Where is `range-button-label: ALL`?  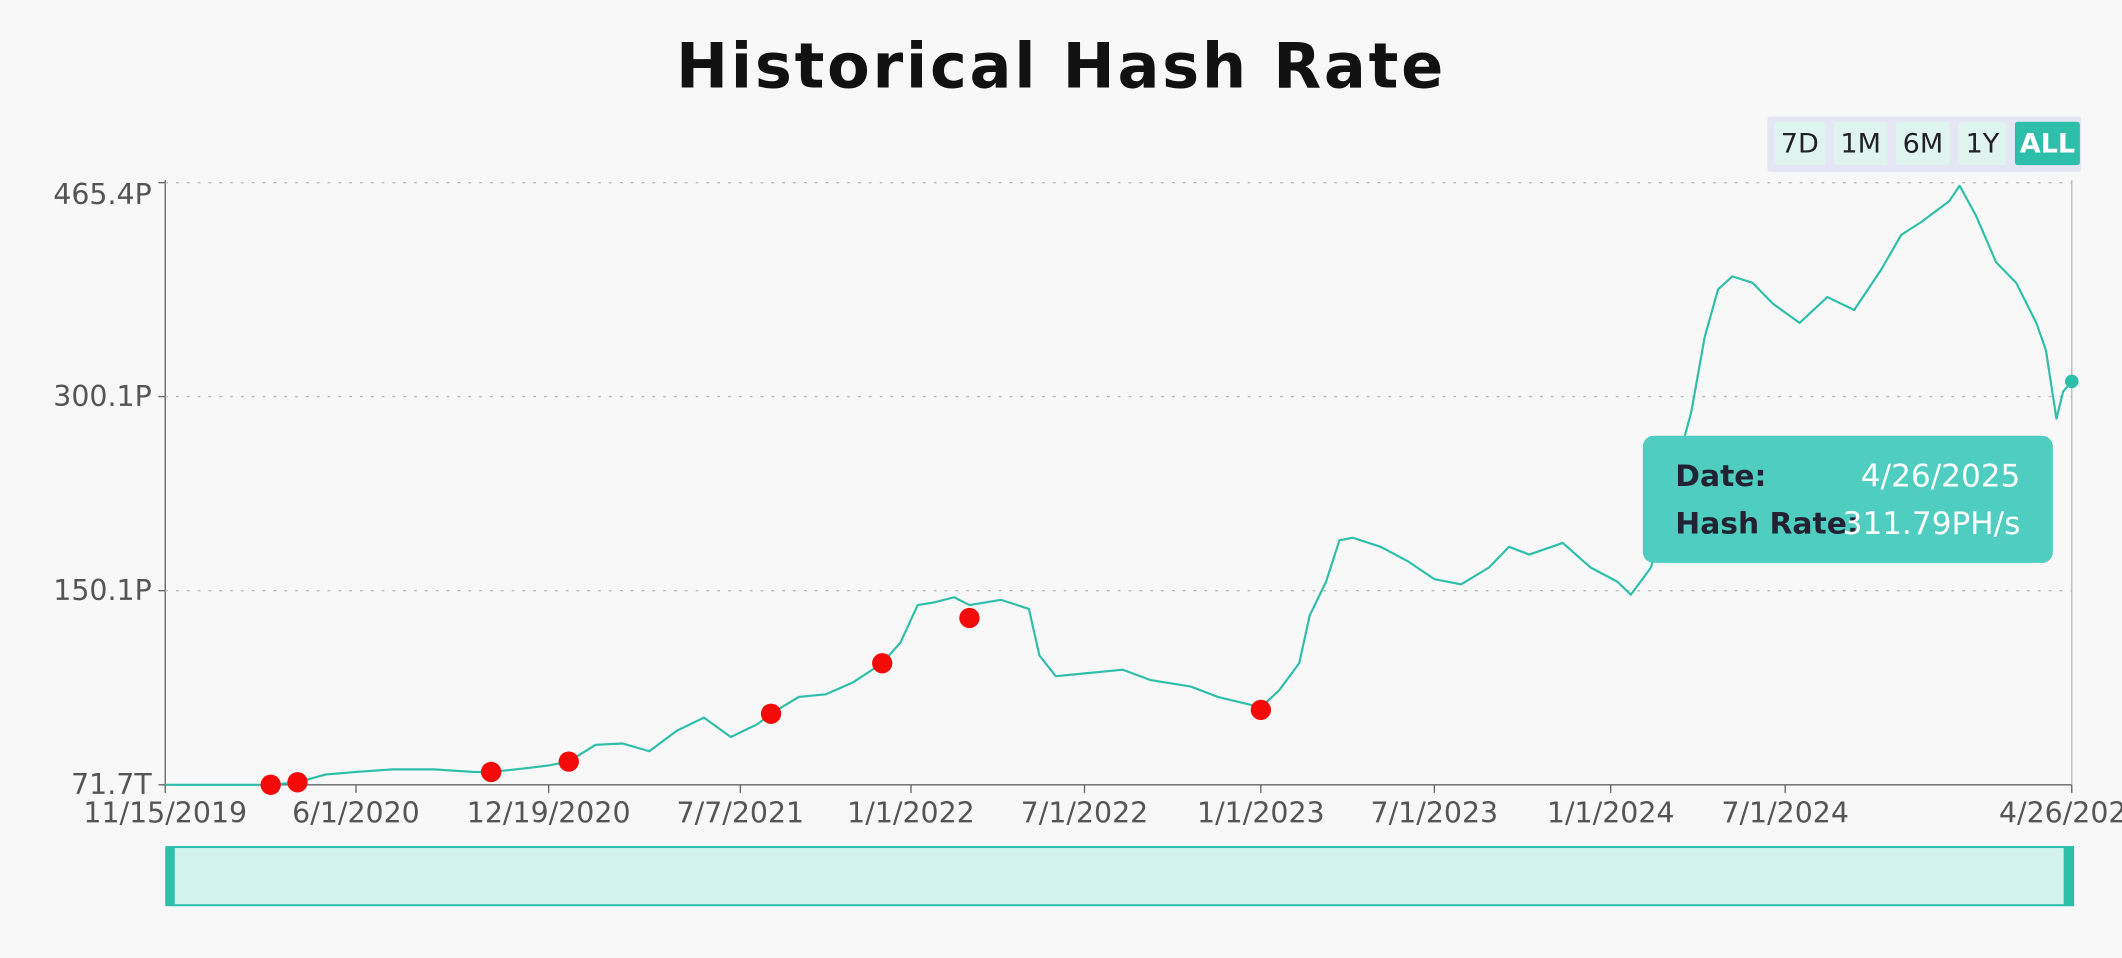 range-button-label: ALL is located at coordinates (2047, 143).